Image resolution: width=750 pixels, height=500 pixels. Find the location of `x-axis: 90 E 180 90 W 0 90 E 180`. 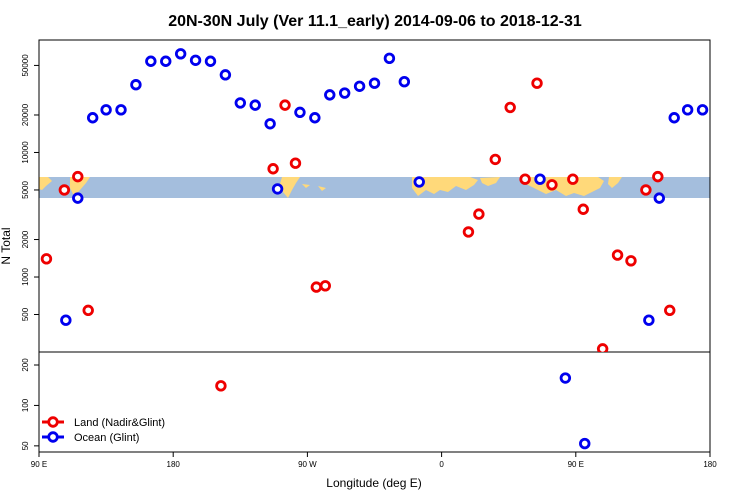

x-axis: 90 E 180 90 W 0 90 E 180 is located at coordinates (374, 460).